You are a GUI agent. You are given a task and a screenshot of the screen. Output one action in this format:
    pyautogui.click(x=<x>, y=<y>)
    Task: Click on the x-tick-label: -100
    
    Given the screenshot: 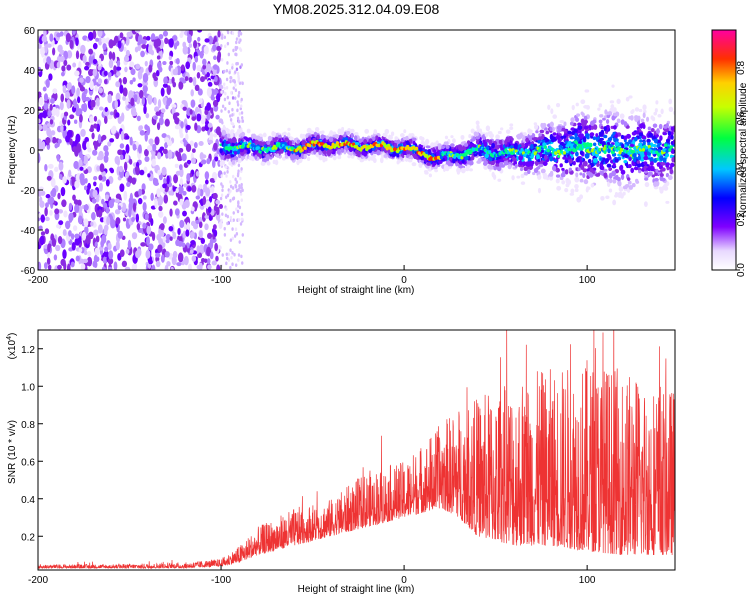 What is the action you would take?
    pyautogui.click(x=221, y=280)
    